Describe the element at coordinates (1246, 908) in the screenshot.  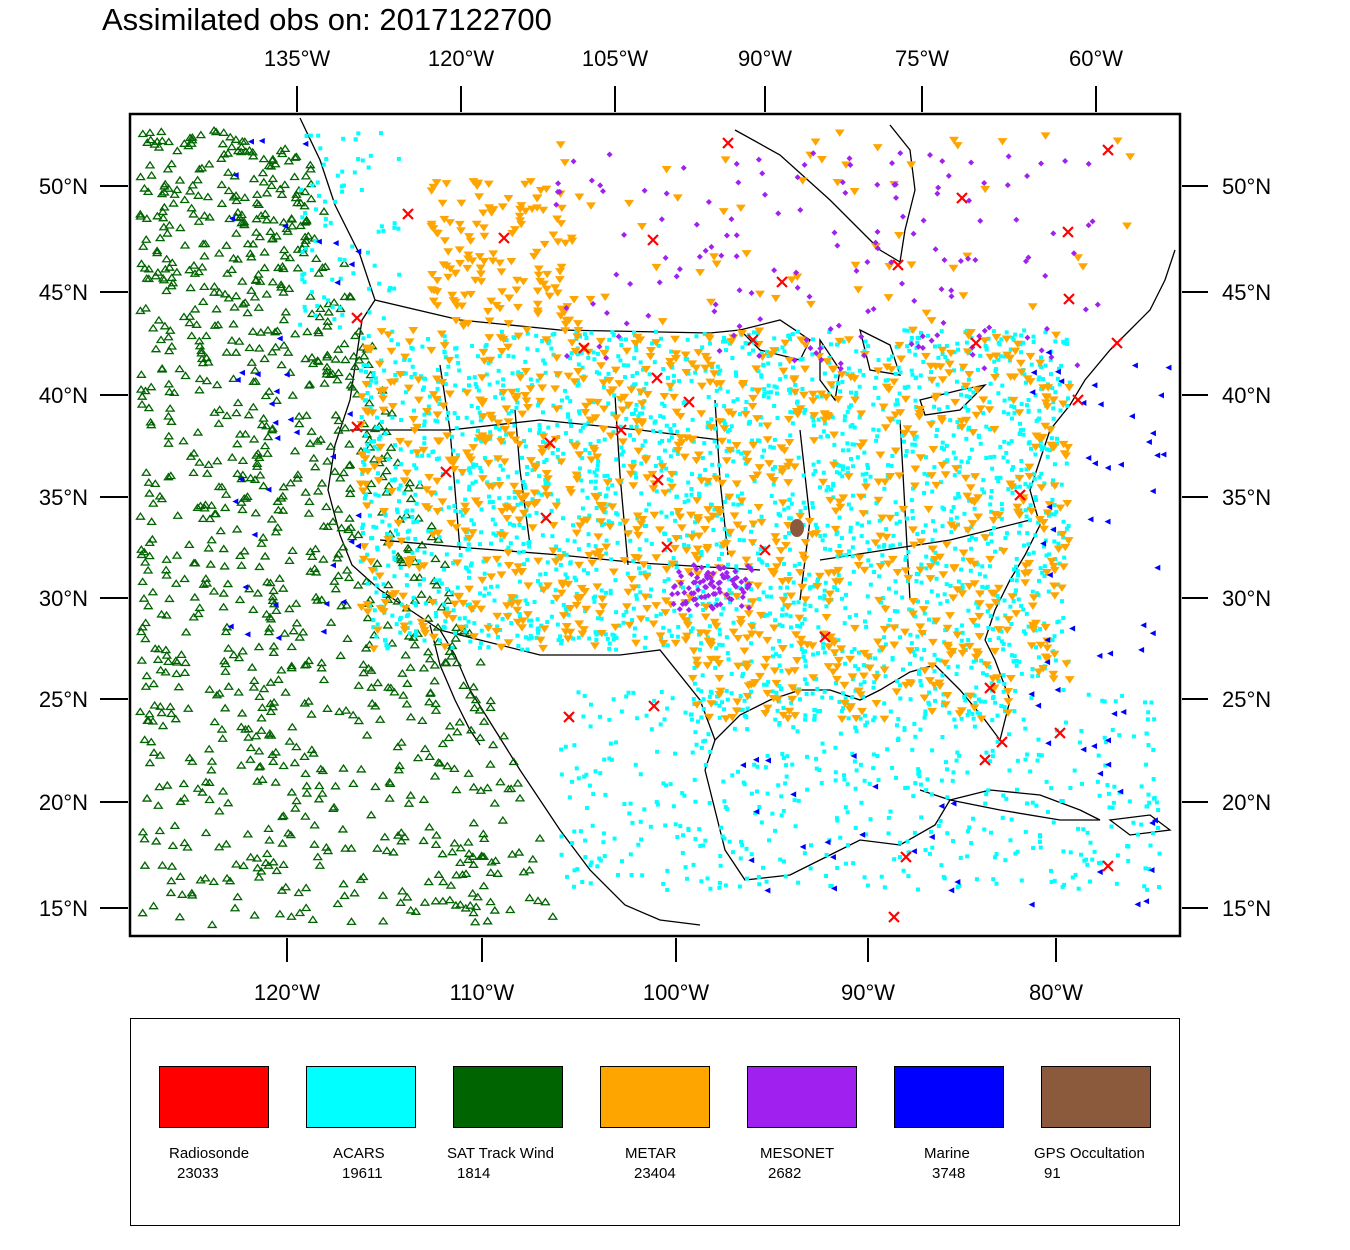
I see `right-lat-label: 15°N` at that location.